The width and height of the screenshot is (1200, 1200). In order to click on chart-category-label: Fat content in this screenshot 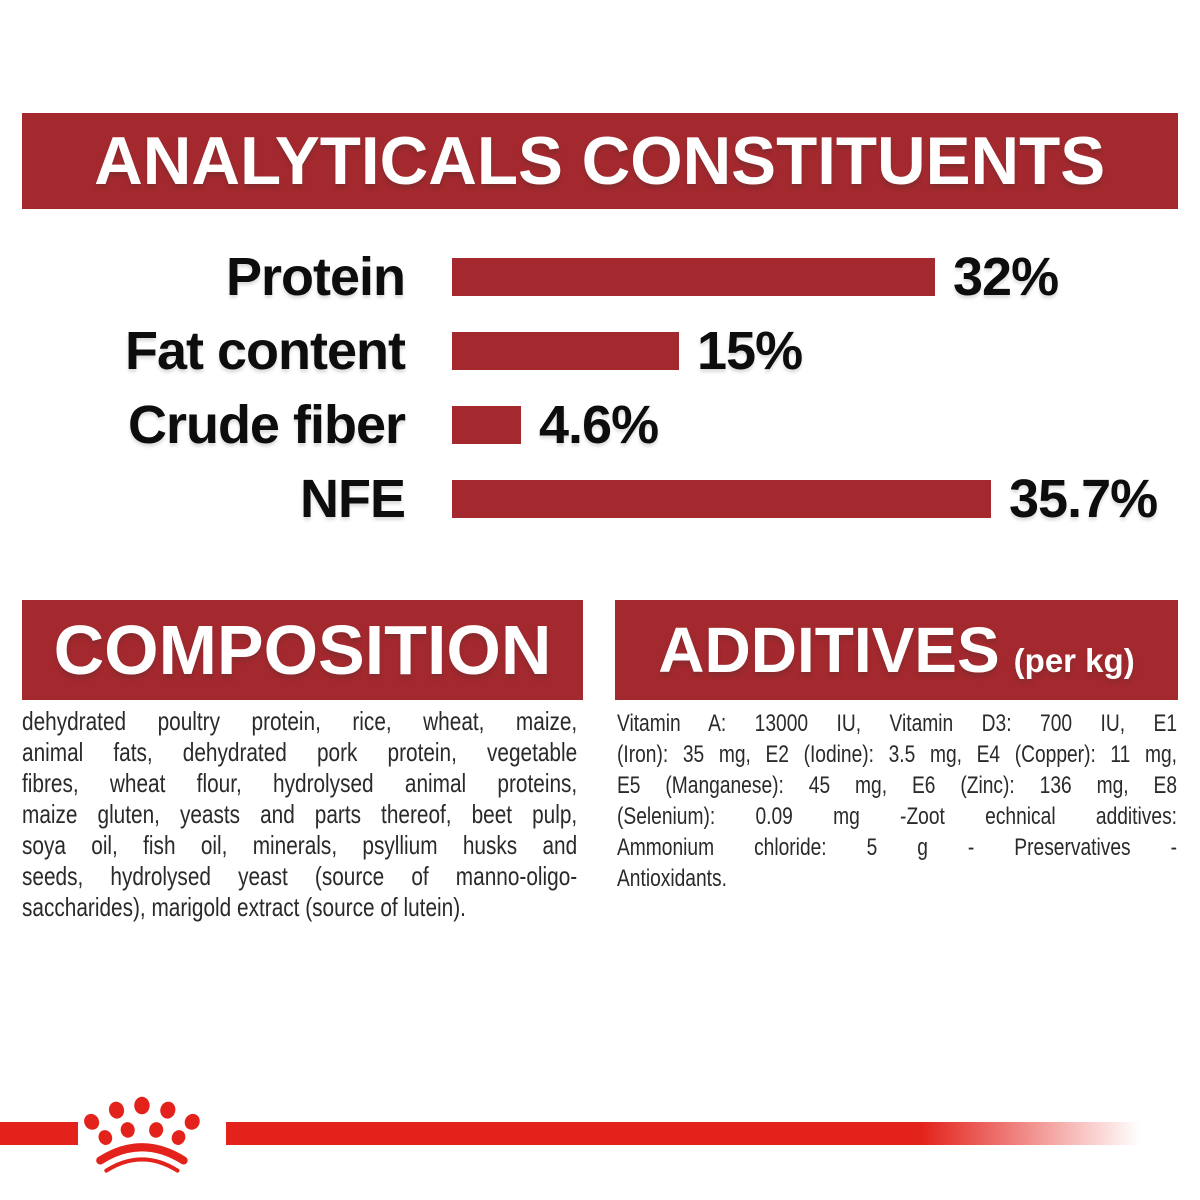, I will do `click(265, 351)`.